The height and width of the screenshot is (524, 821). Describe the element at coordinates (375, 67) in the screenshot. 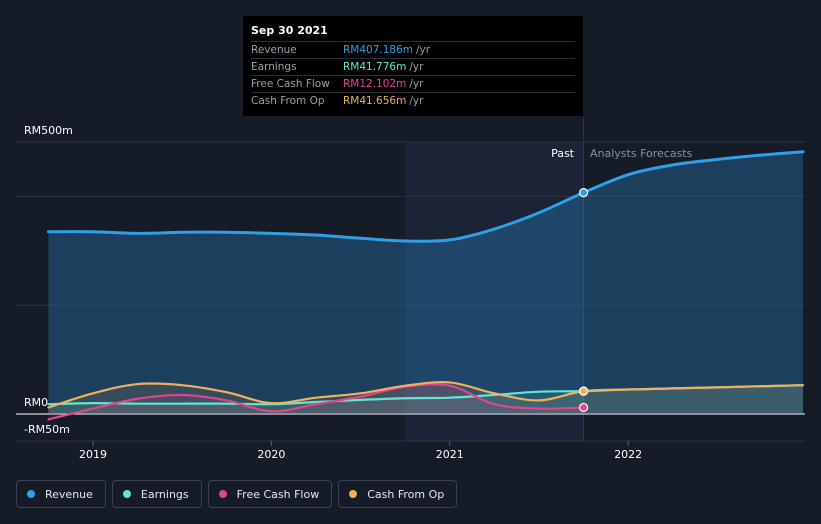

I see `tooltip-series-value: RM41.776m` at that location.